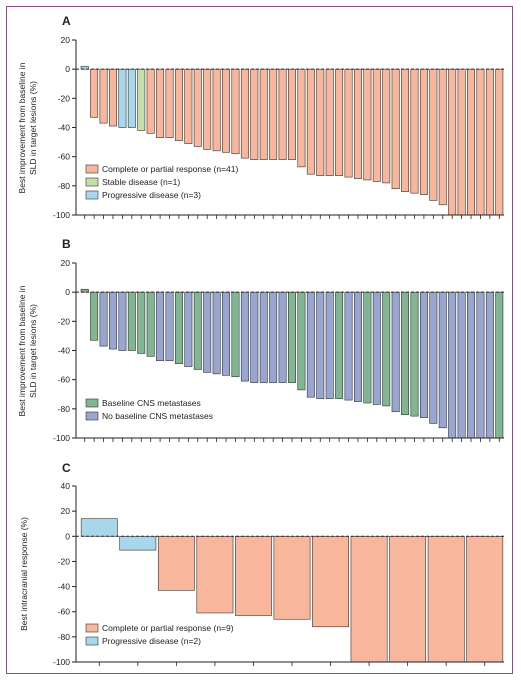 The image size is (521, 682). I want to click on legend-label: Progressive disease (n=3), so click(151, 195).